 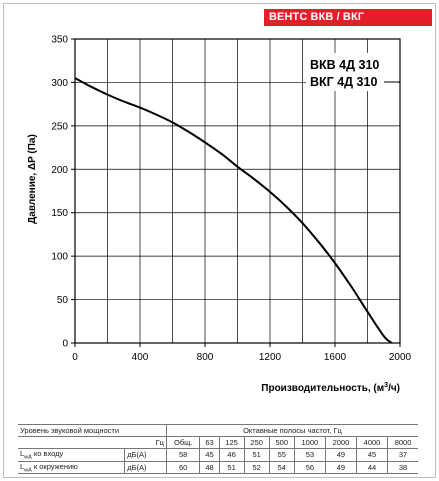 What do you see at coordinates (59, 126) in the screenshot?
I see `y-tick-label: 250` at bounding box center [59, 126].